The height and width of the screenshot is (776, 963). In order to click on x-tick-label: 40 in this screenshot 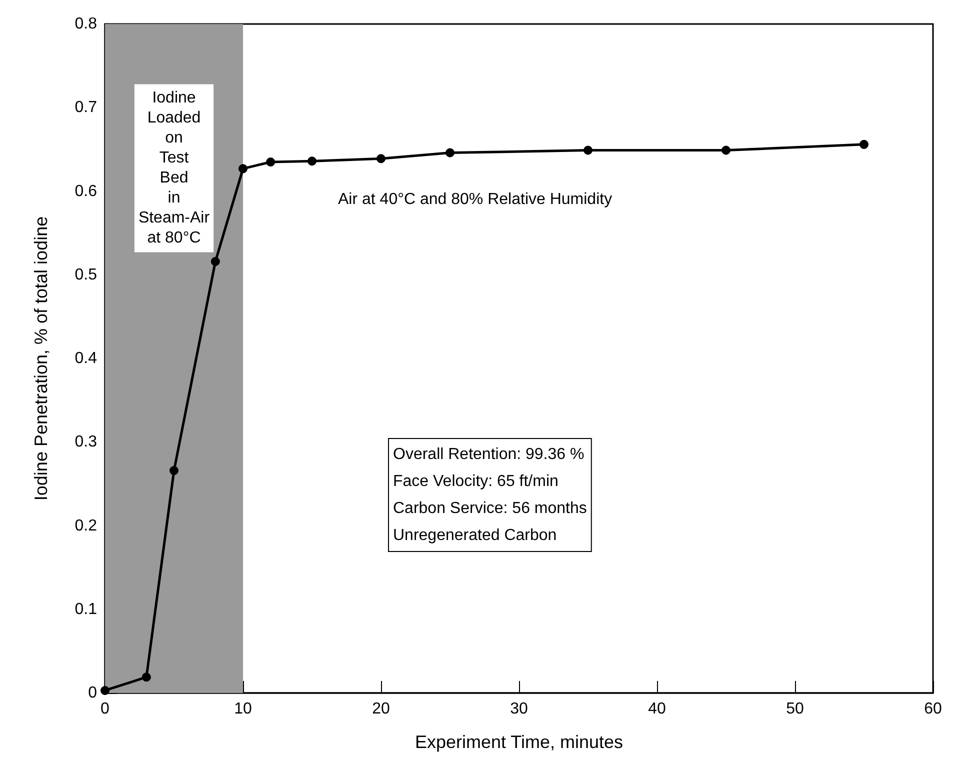, I will do `click(657, 709)`.